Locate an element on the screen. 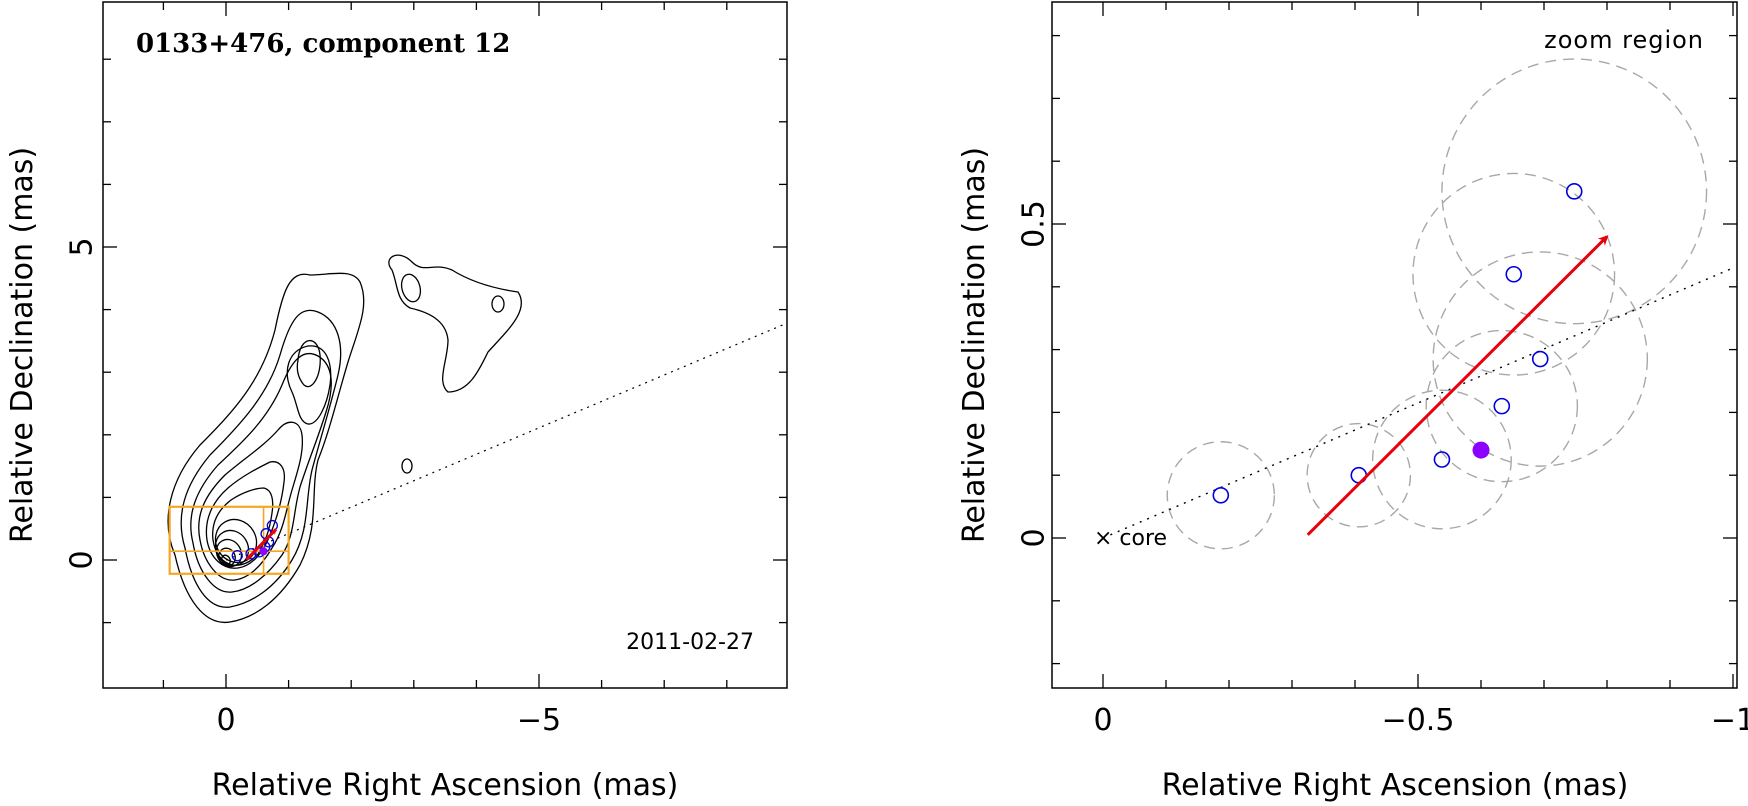  right-zoom-region-label: zoom region is located at coordinates (1624, 40).